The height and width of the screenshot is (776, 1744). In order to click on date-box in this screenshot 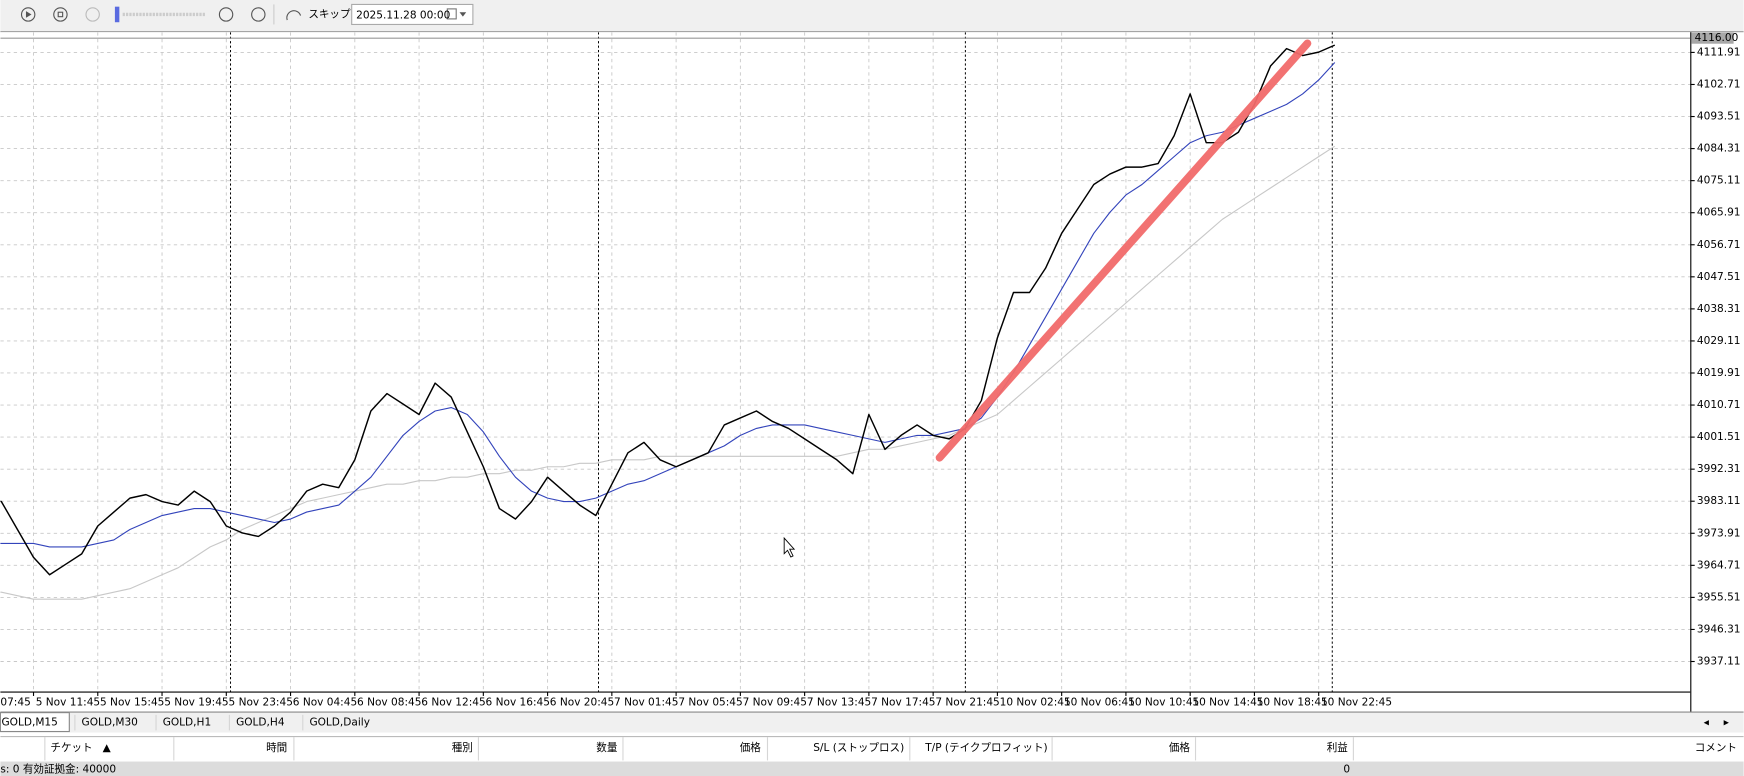, I will do `click(412, 14)`.